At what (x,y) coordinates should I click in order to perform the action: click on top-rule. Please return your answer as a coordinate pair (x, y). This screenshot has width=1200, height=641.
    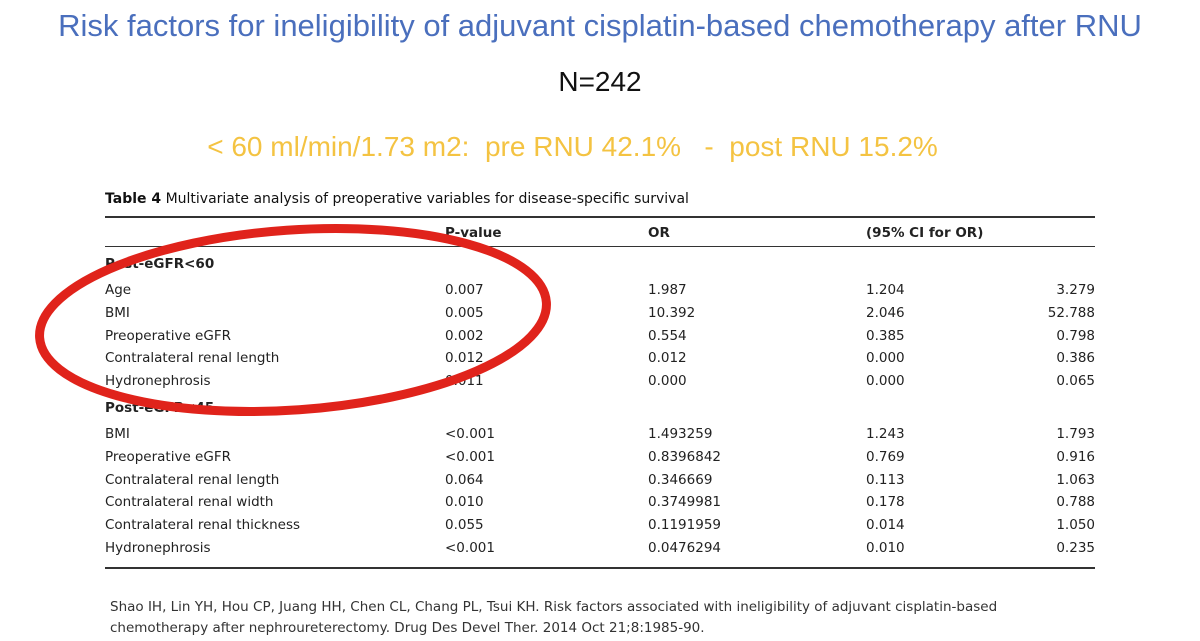
    Looking at the image, I should click on (600, 217).